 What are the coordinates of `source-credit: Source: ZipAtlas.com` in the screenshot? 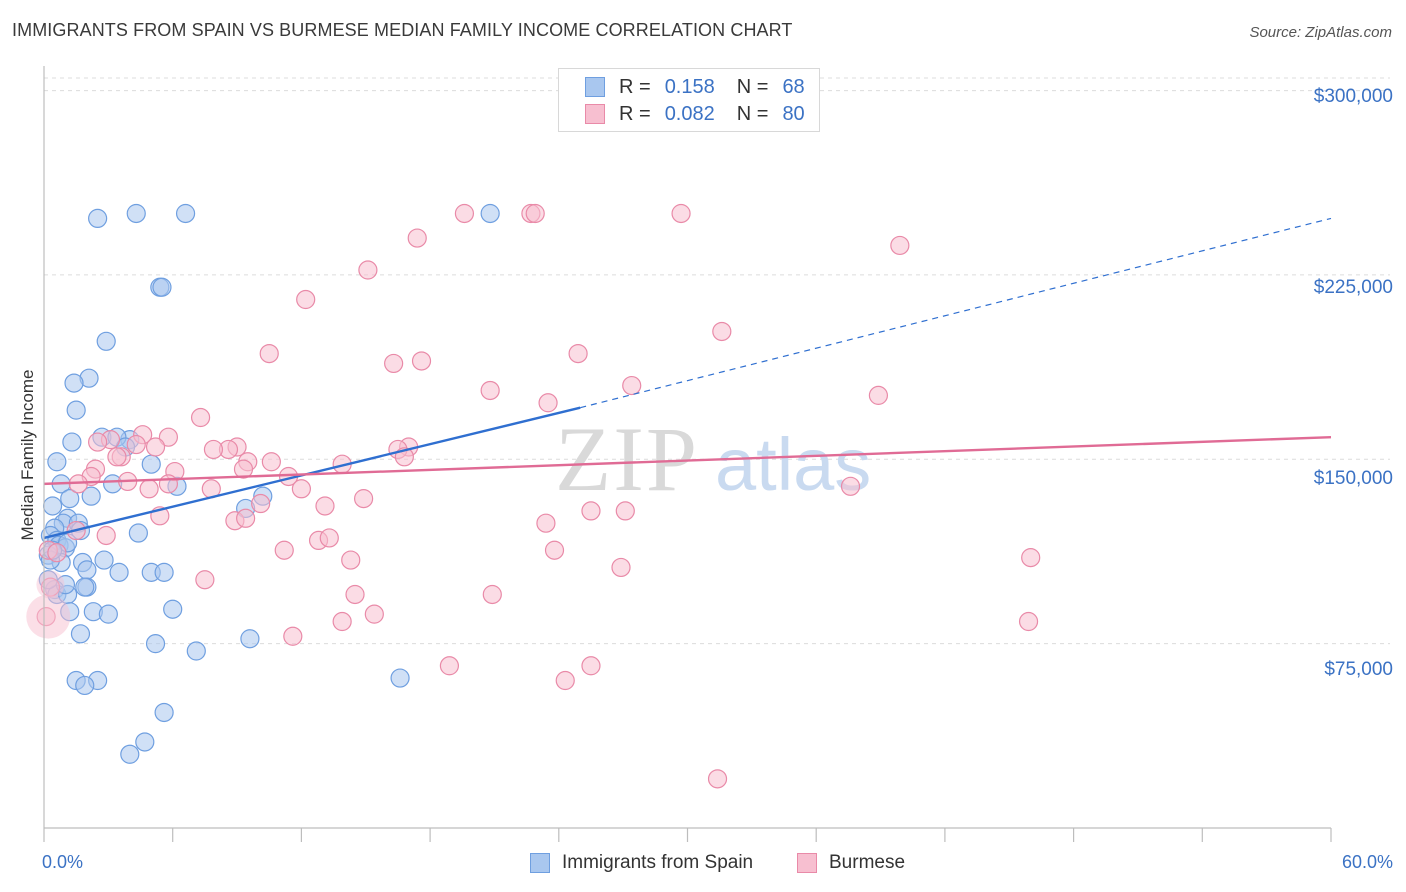 It's located at (1320, 32).